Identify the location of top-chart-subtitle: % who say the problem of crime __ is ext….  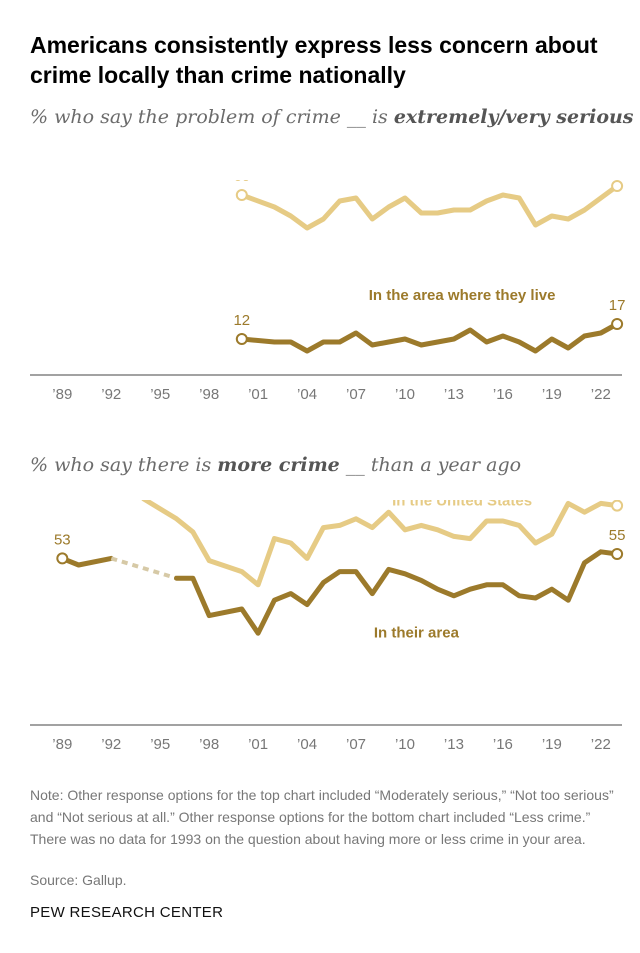
(332, 117).